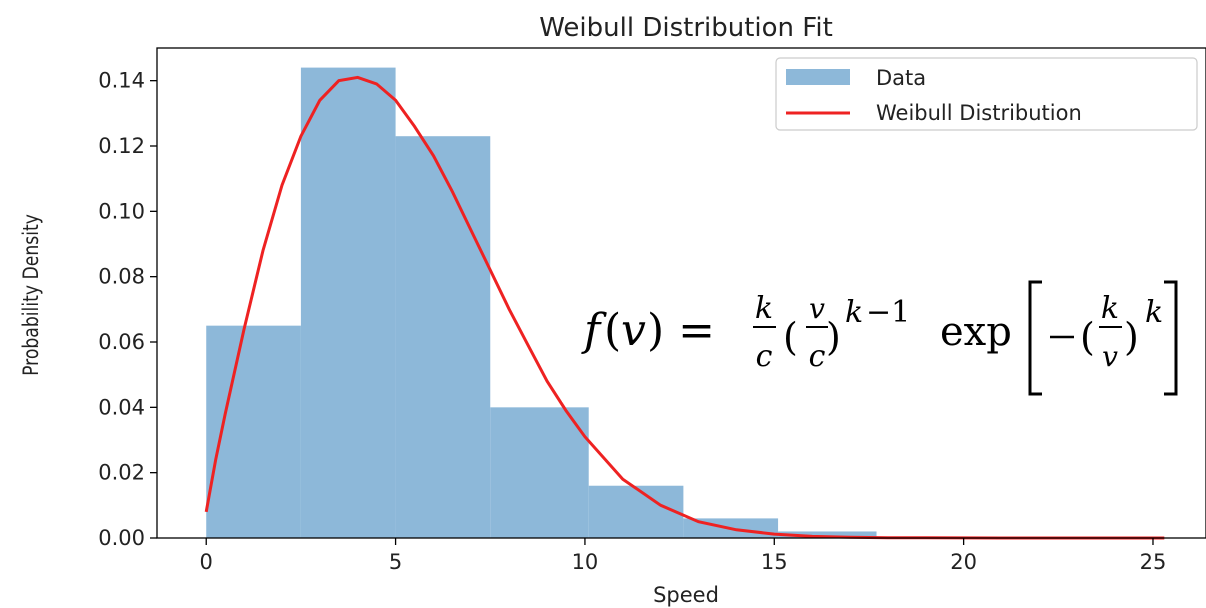 This screenshot has height=608, width=1206. Describe the element at coordinates (127, 309) in the screenshot. I see `y-ticks: 0.00 0.02 0.04 0.06 0.08 0.10 0.12 0.14` at that location.